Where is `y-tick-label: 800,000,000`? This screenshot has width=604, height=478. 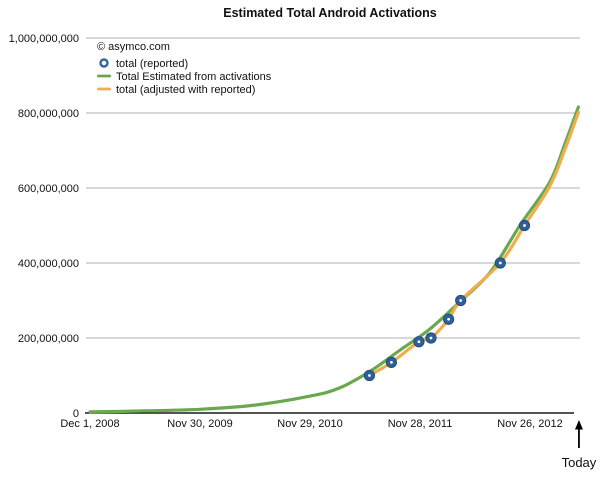
y-tick-label: 800,000,000 is located at coordinates (48, 114).